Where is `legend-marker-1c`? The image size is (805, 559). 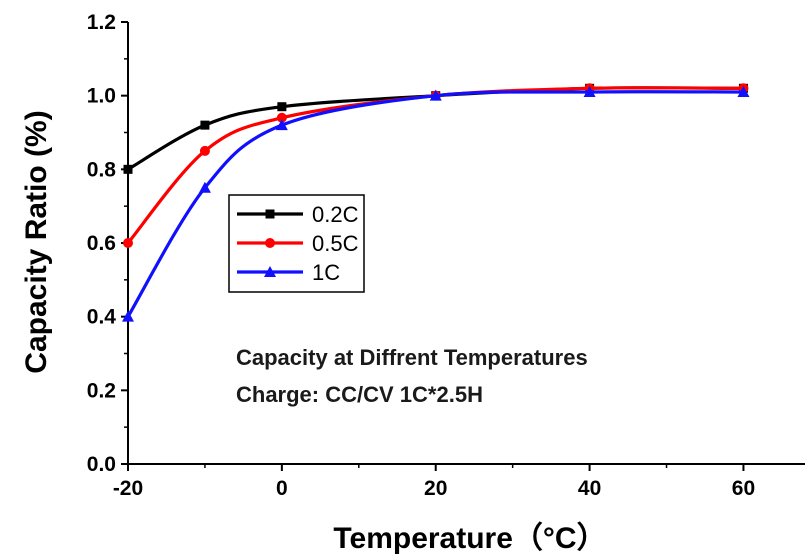 legend-marker-1c is located at coordinates (270, 271).